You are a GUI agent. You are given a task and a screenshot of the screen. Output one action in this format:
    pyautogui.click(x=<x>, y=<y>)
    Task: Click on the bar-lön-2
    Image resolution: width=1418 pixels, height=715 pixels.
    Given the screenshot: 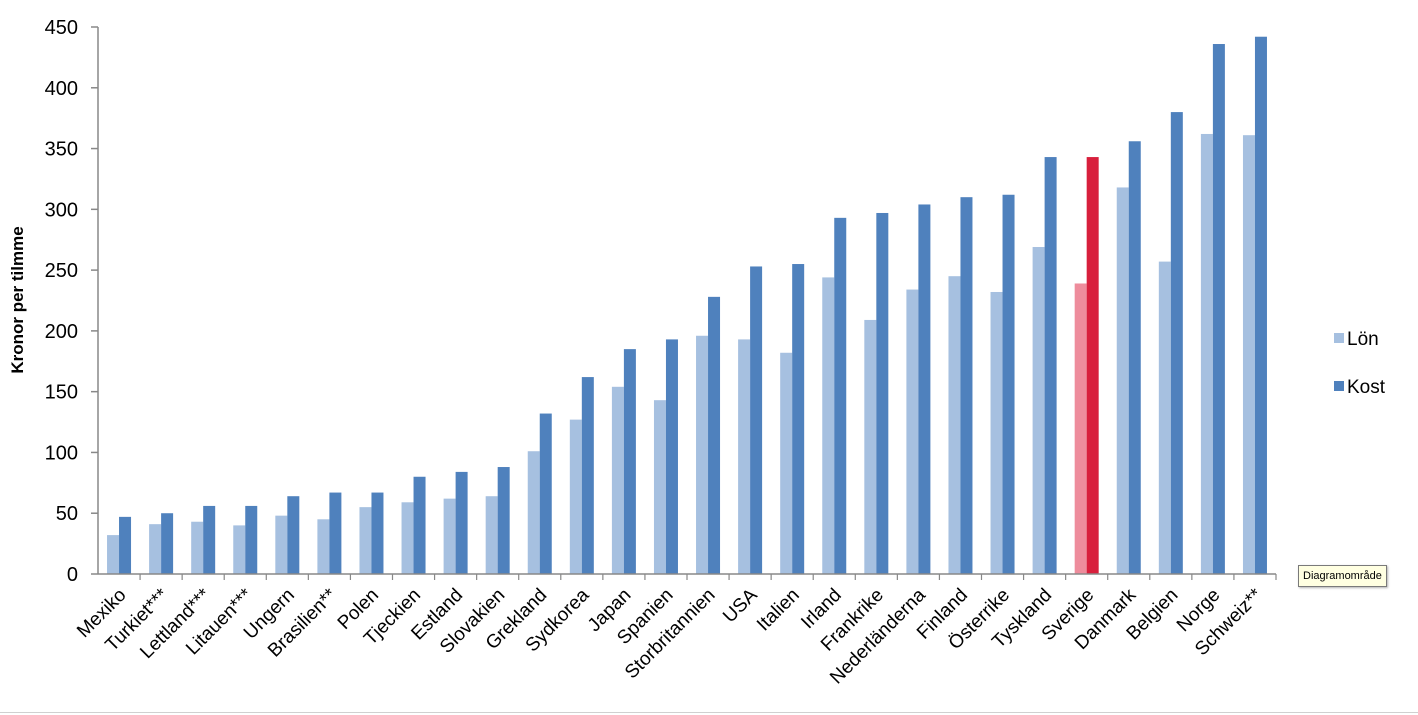 What is the action you would take?
    pyautogui.click(x=197, y=547)
    